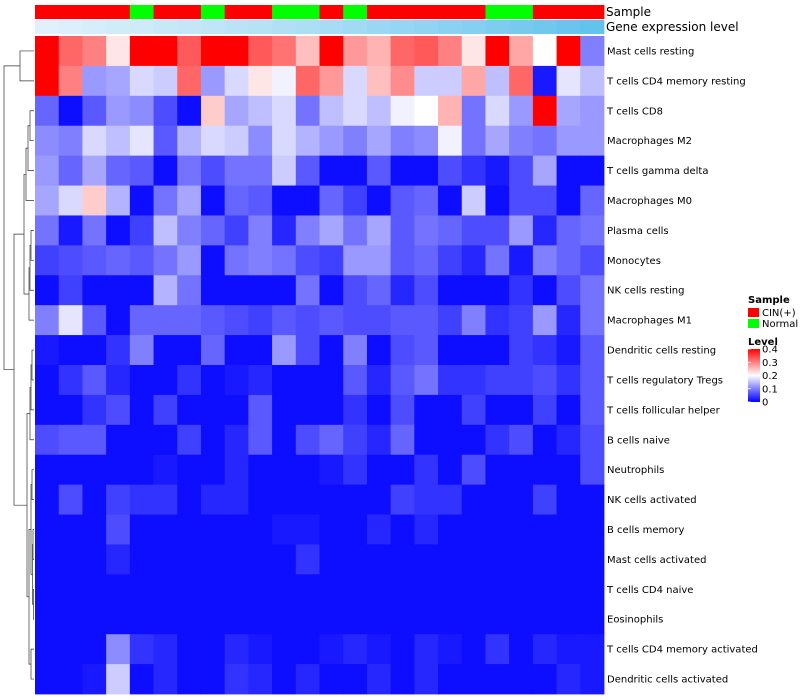  What do you see at coordinates (650, 51) in the screenshot?
I see `row-label: Mast cells resting` at bounding box center [650, 51].